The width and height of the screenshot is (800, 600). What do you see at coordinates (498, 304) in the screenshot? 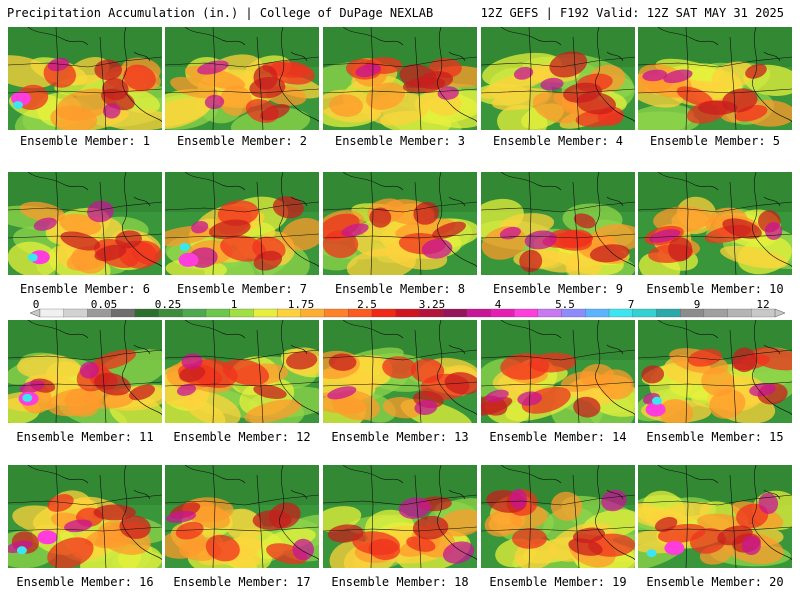
I see `scale-tick-label: 4` at bounding box center [498, 304].